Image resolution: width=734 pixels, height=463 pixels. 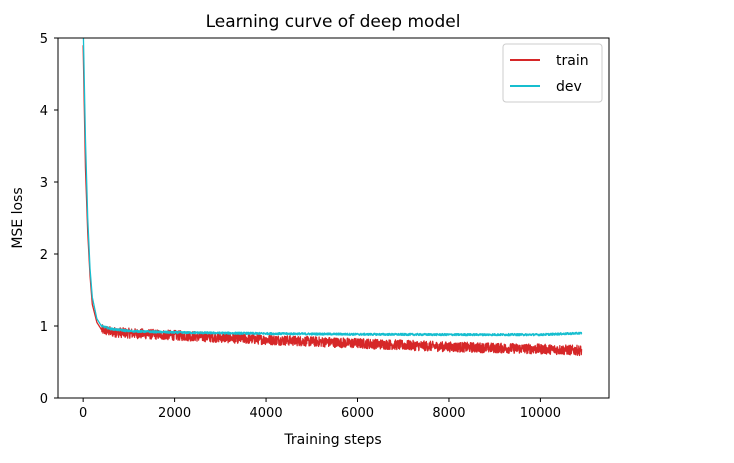 What do you see at coordinates (266, 413) in the screenshot?
I see `x-tick-label: 4000` at bounding box center [266, 413].